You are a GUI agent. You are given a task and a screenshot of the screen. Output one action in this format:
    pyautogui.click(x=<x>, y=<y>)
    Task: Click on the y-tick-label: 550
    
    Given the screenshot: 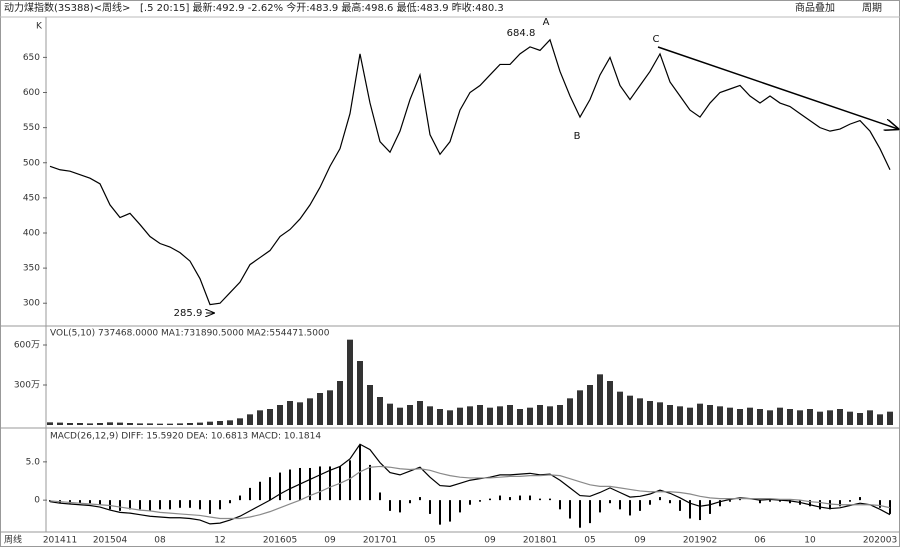 What is the action you would take?
    pyautogui.click(x=31, y=128)
    